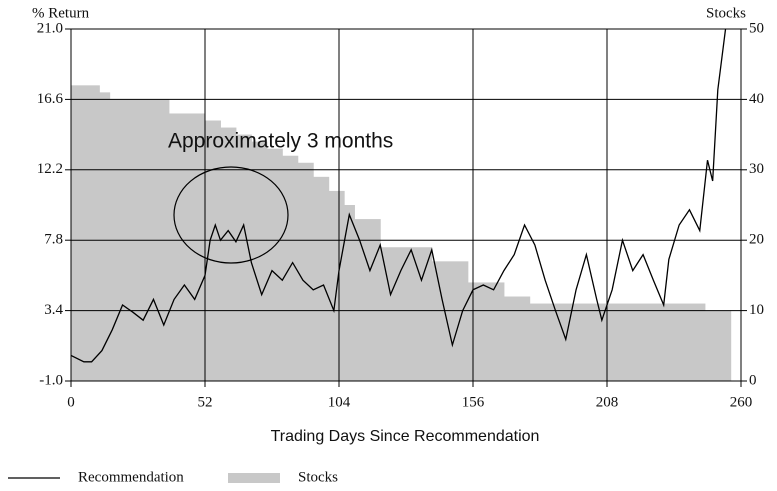  I want to click on annotation-ellipse, so click(231, 215).